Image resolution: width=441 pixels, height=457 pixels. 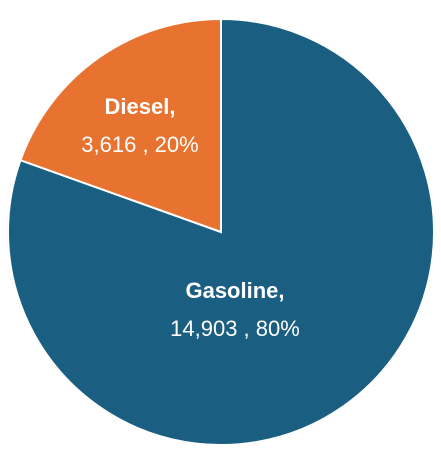 What do you see at coordinates (140, 106) in the screenshot?
I see `slice-name: Diesel,` at bounding box center [140, 106].